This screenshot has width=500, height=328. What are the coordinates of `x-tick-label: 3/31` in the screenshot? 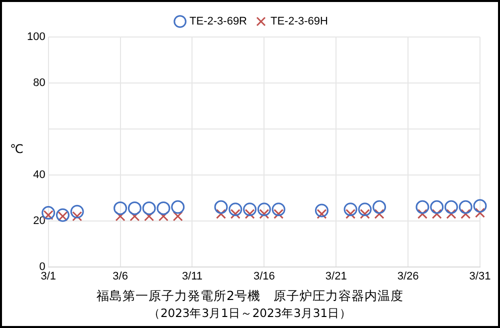 It's located at (480, 276).